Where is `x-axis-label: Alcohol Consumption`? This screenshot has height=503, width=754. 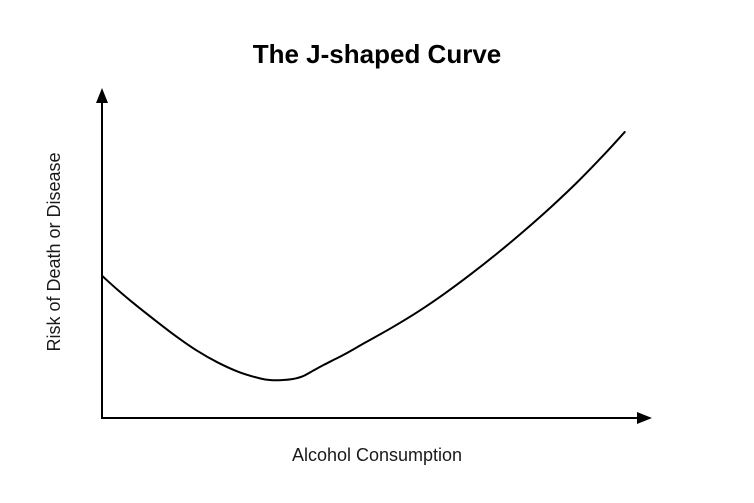
x-axis-label: Alcohol Consumption is located at coordinates (377, 455).